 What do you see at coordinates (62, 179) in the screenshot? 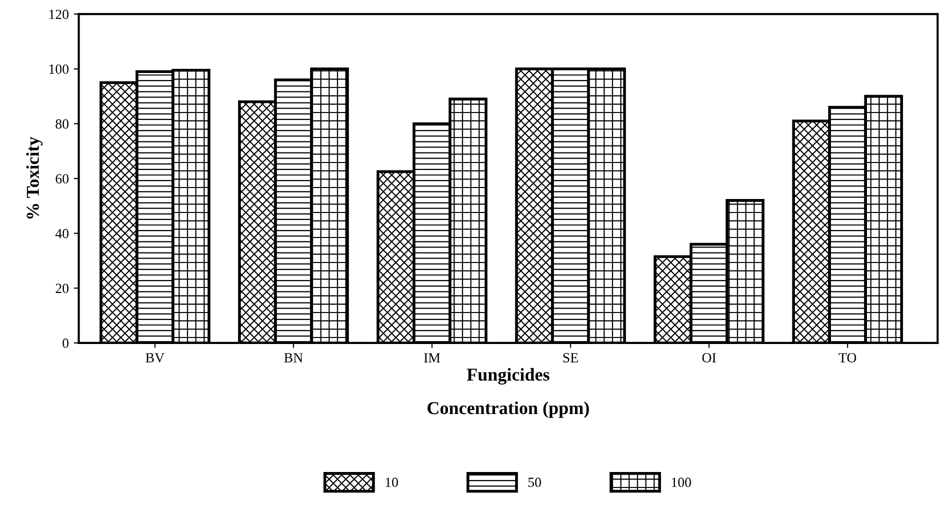
I see `y-tick-label: 60` at bounding box center [62, 179].